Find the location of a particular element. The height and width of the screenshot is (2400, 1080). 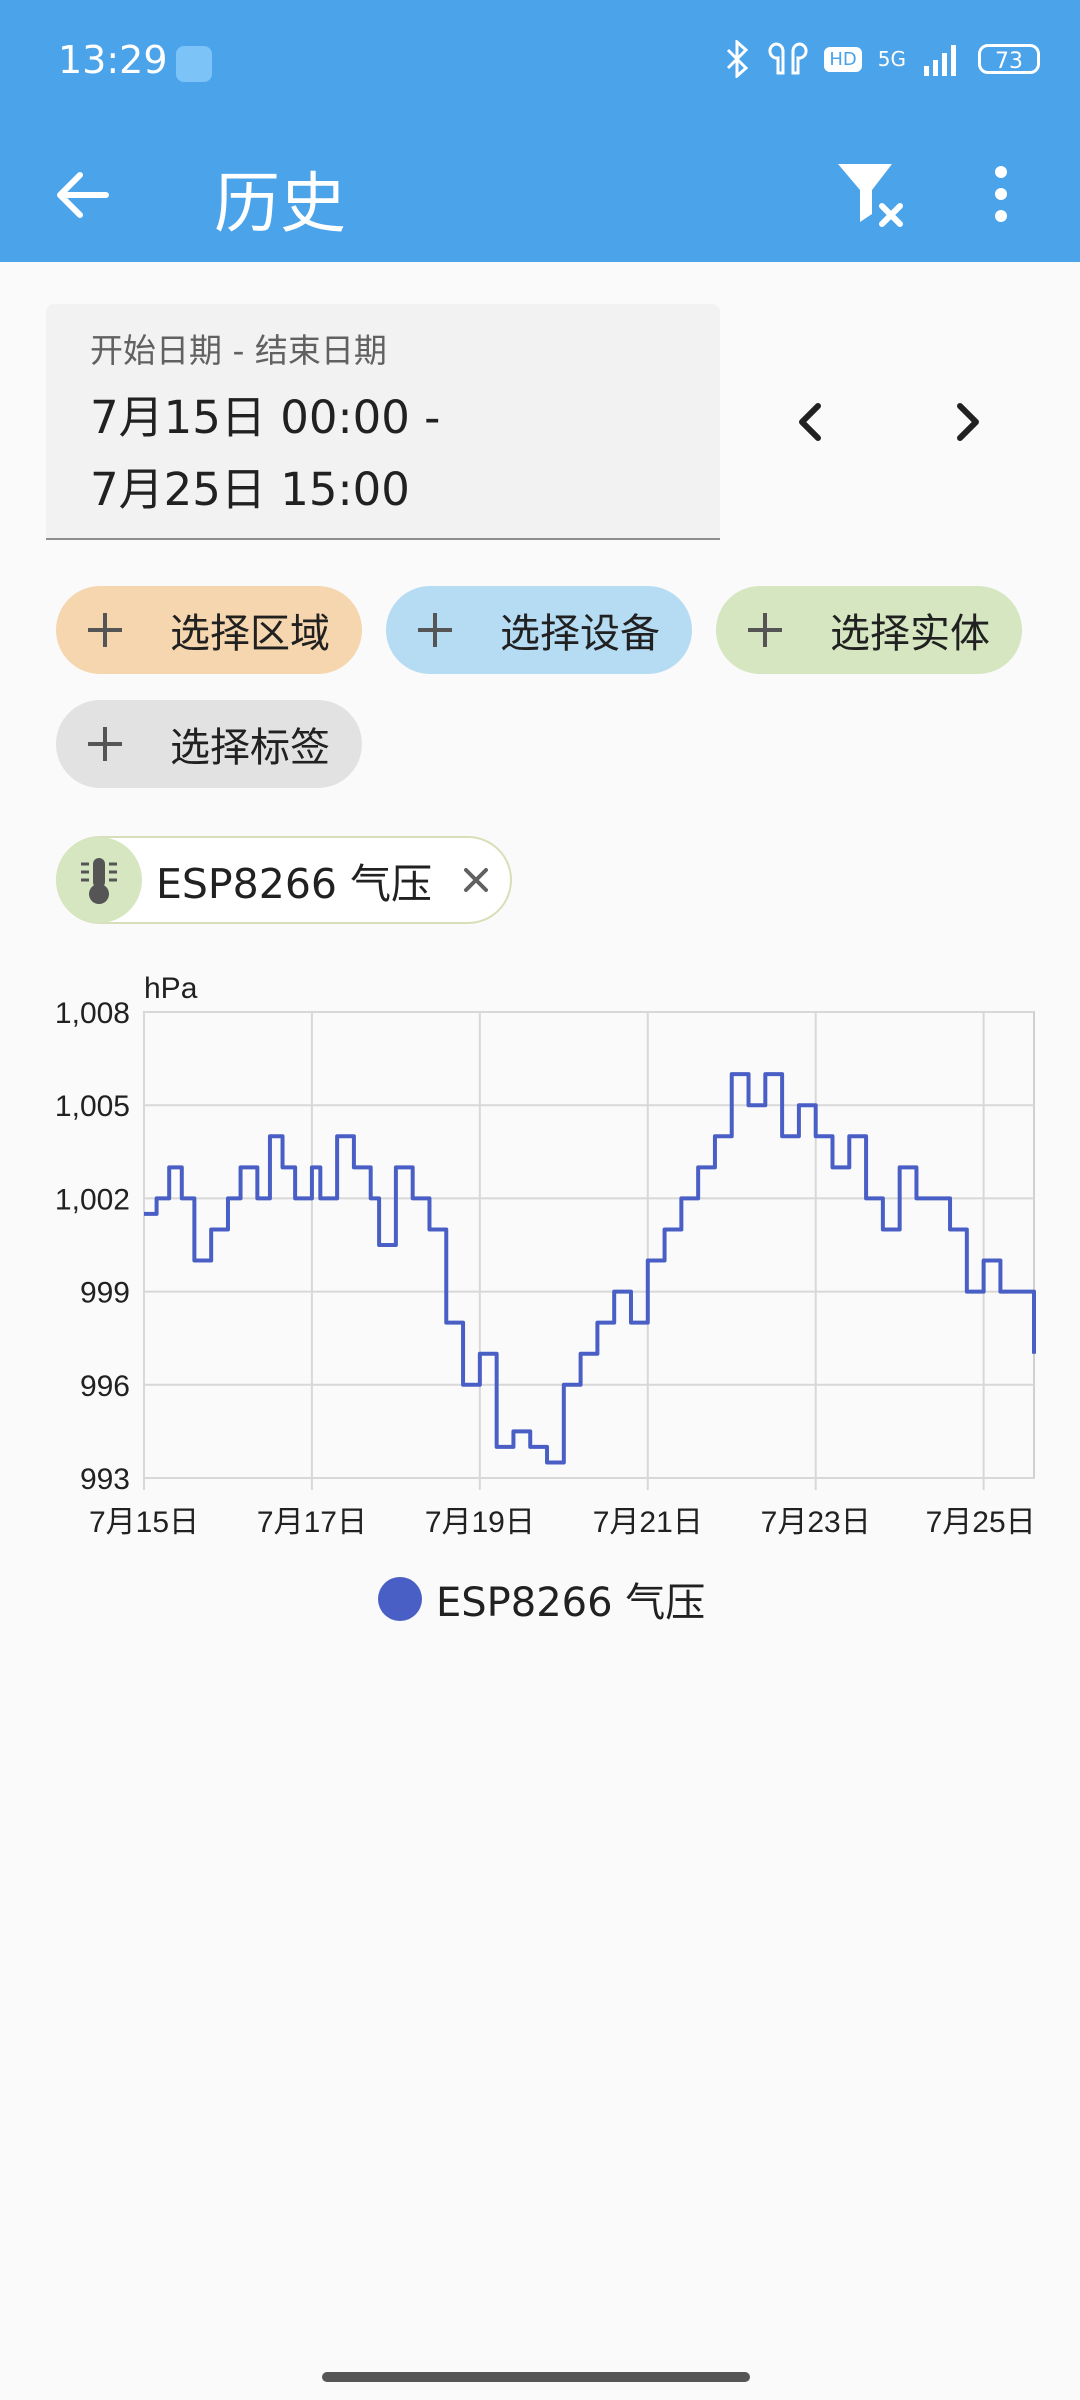

chart-legend: ESP8266 气压 is located at coordinates (541, 1599).